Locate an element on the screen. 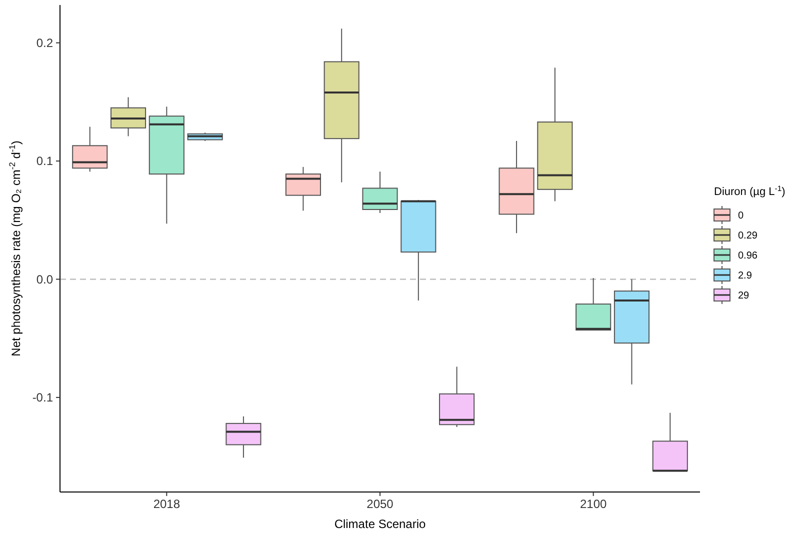 This screenshot has height=534, width=800. y-tick-label: 0.1 is located at coordinates (45, 161).